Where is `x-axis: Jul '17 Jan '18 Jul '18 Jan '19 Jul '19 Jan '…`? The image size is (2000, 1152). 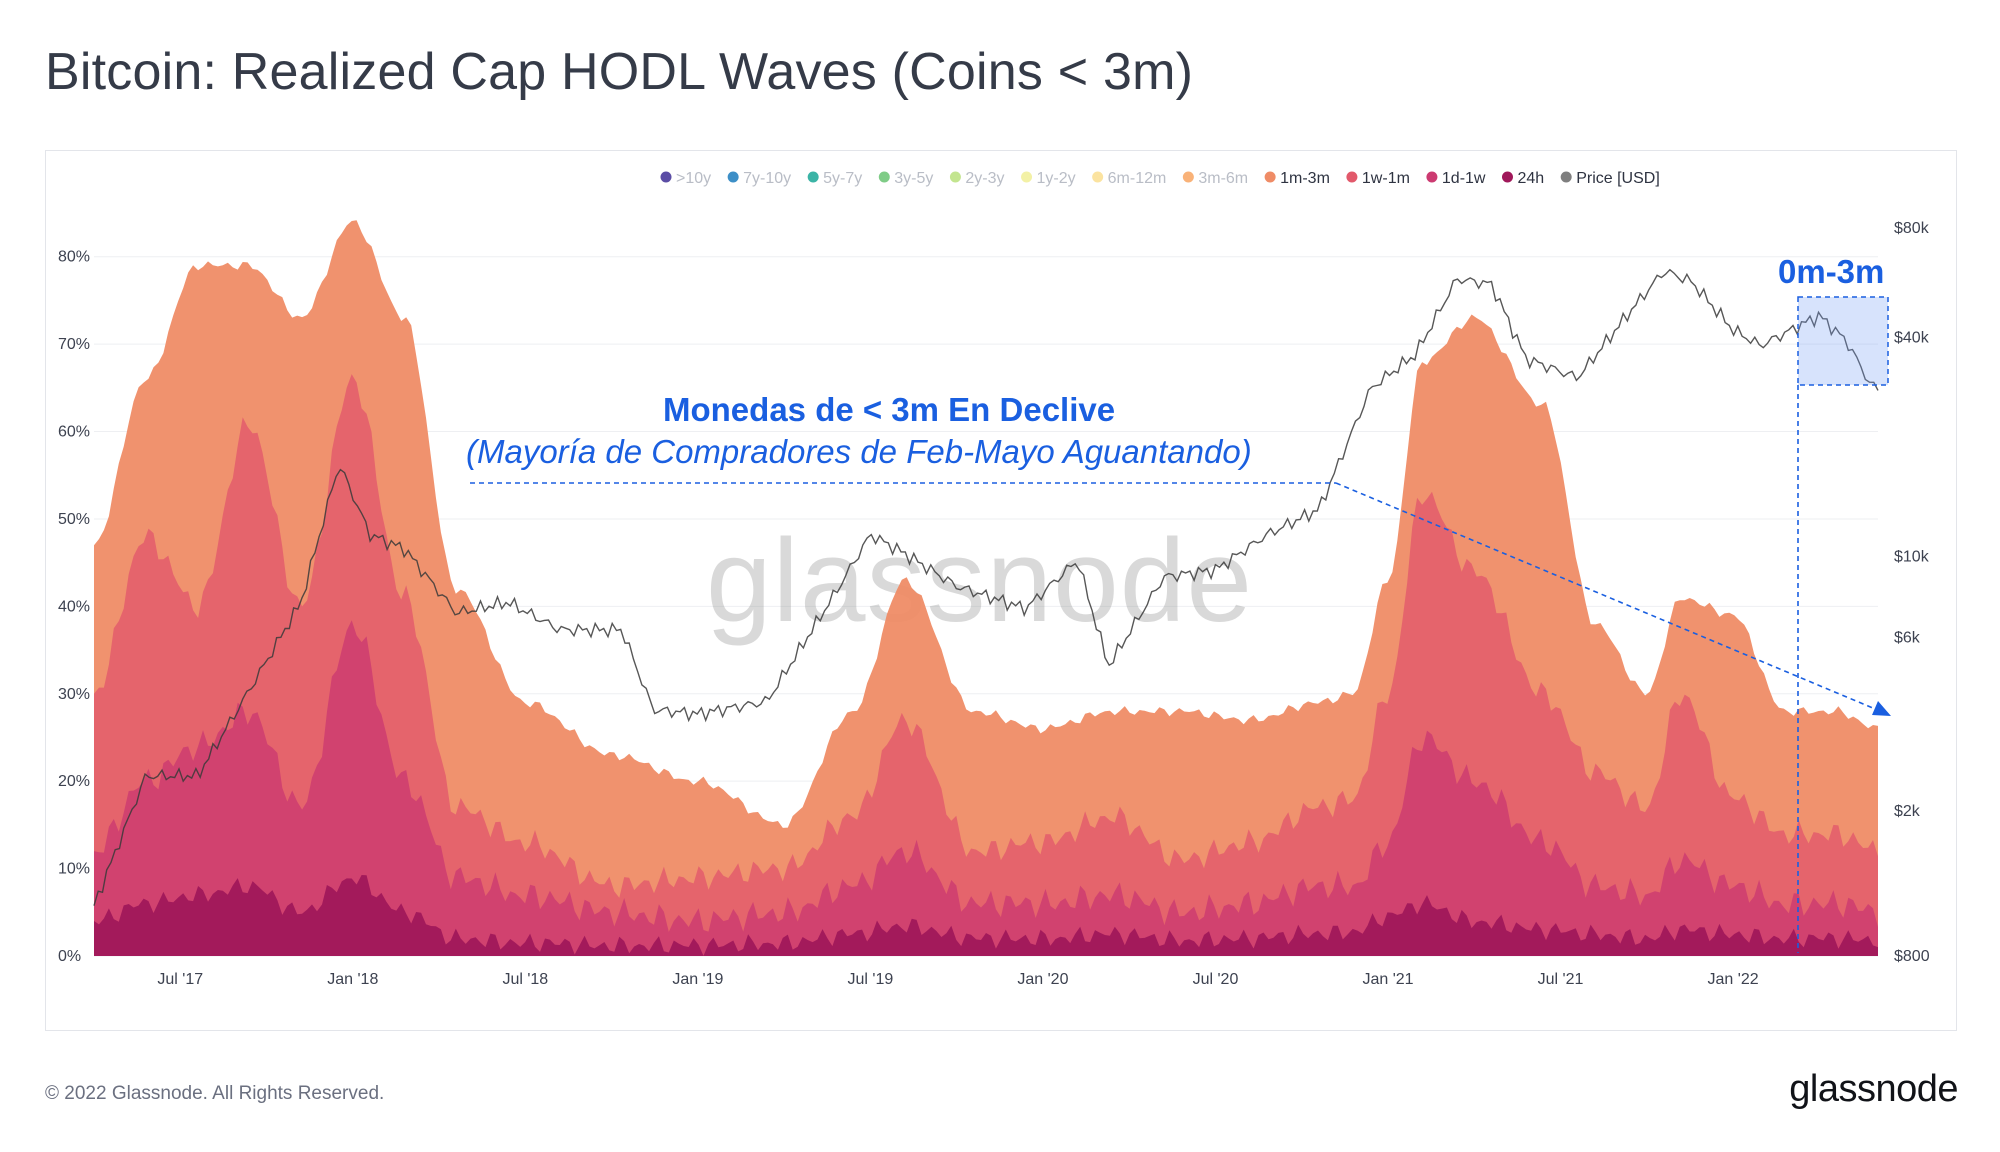 x-axis: Jul '17 Jan '18 Jul '18 Jan '19 Jul '19 Jan '… is located at coordinates (957, 979).